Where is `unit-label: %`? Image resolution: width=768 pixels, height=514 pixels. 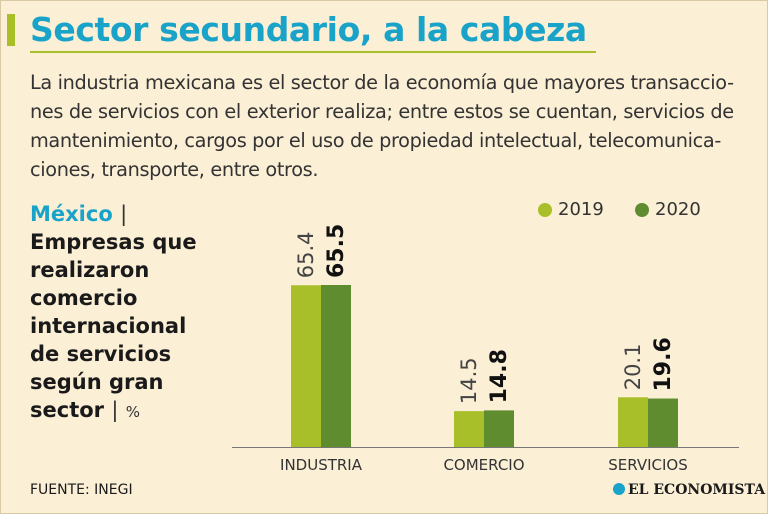 unit-label: % is located at coordinates (132, 412).